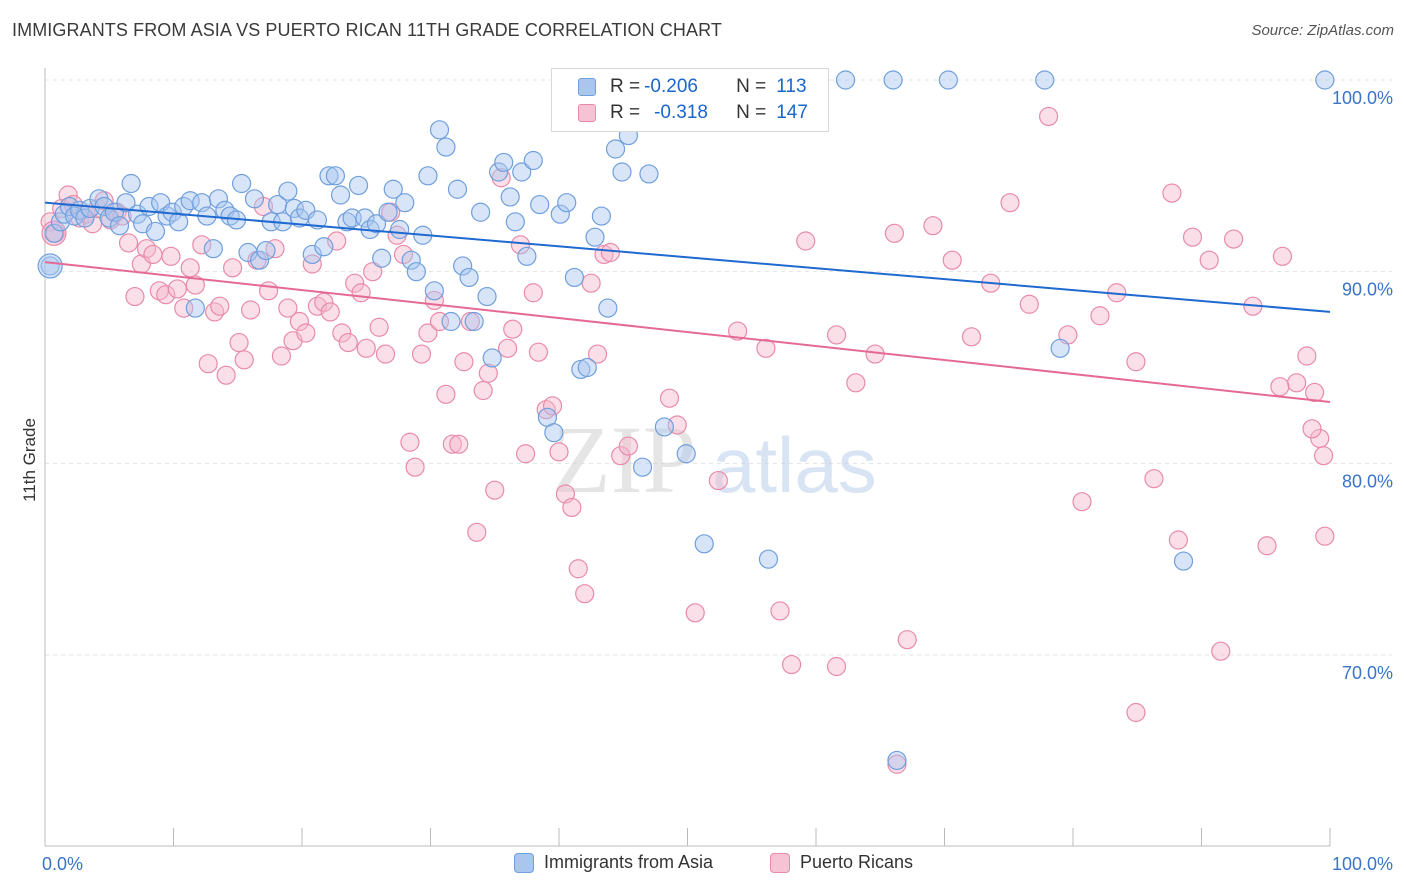 The height and width of the screenshot is (892, 1406). Describe the element at coordinates (794, 465) in the screenshot. I see `watermark-atlas: atlas` at that location.